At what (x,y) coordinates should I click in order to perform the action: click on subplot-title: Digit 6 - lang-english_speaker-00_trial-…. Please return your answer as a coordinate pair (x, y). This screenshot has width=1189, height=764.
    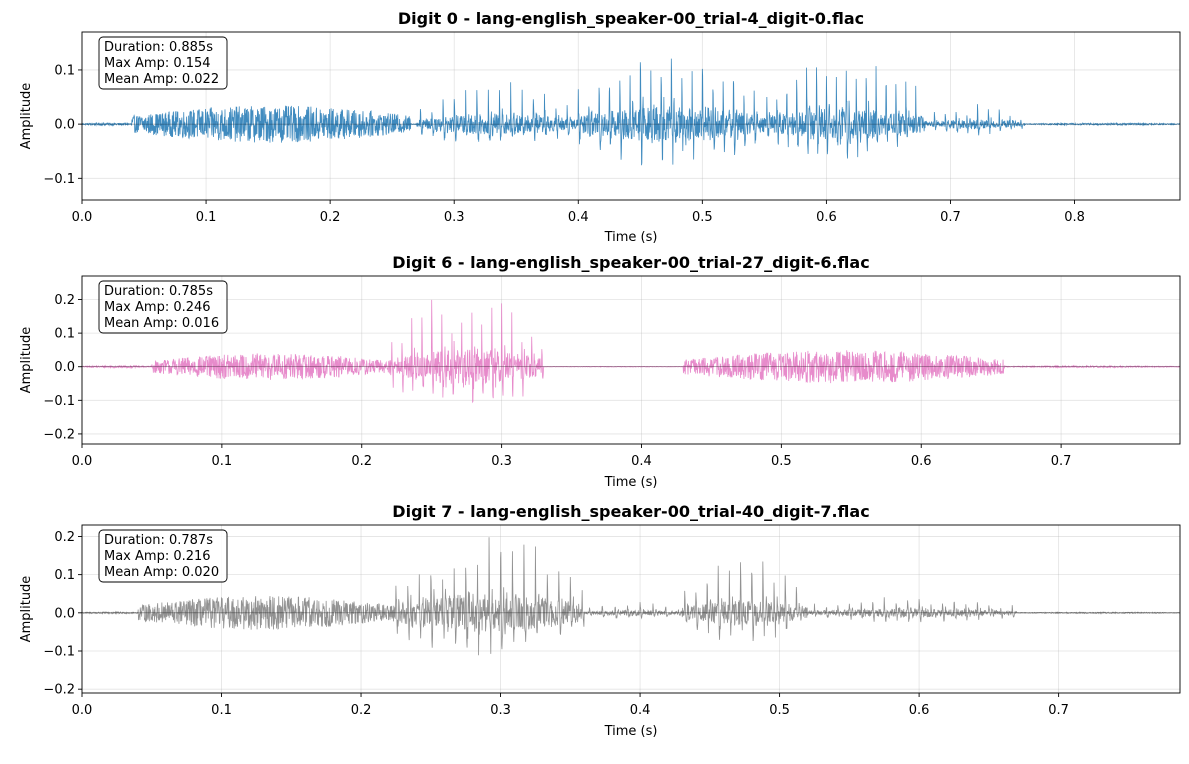
    Looking at the image, I should click on (630, 262).